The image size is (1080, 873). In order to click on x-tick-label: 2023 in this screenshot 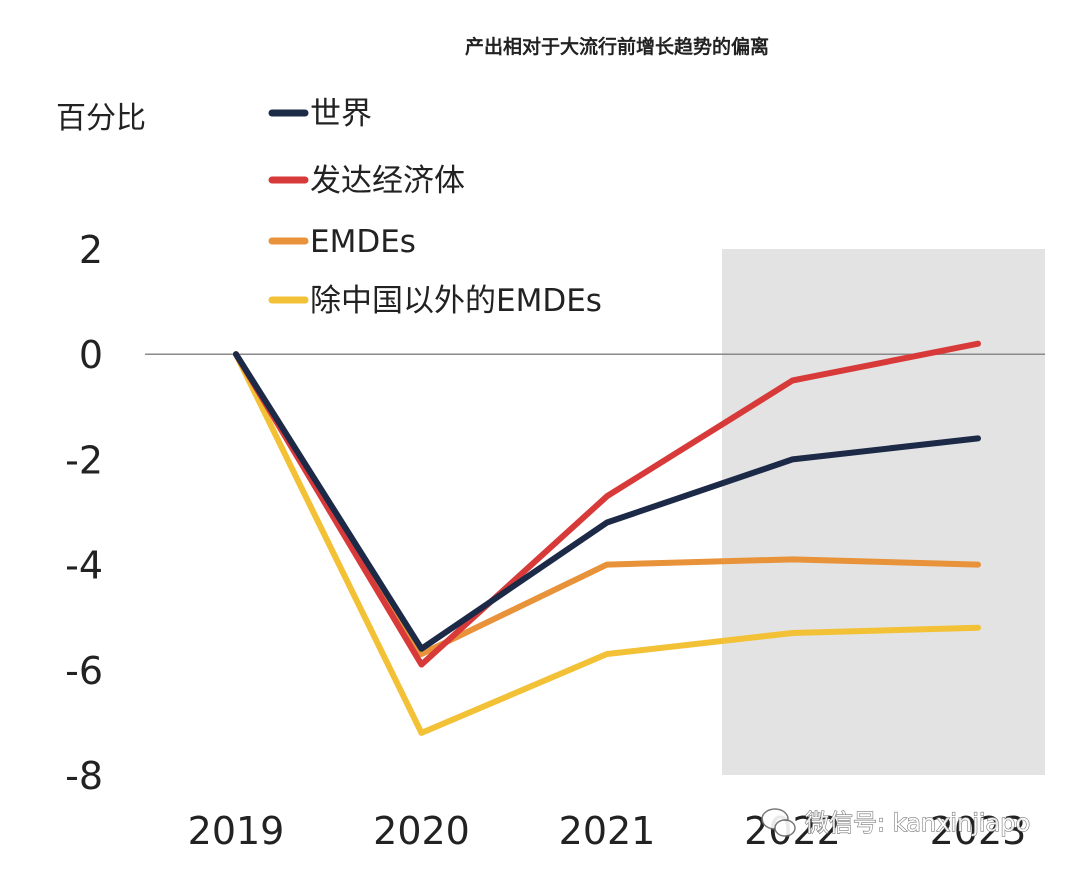, I will do `click(978, 831)`.